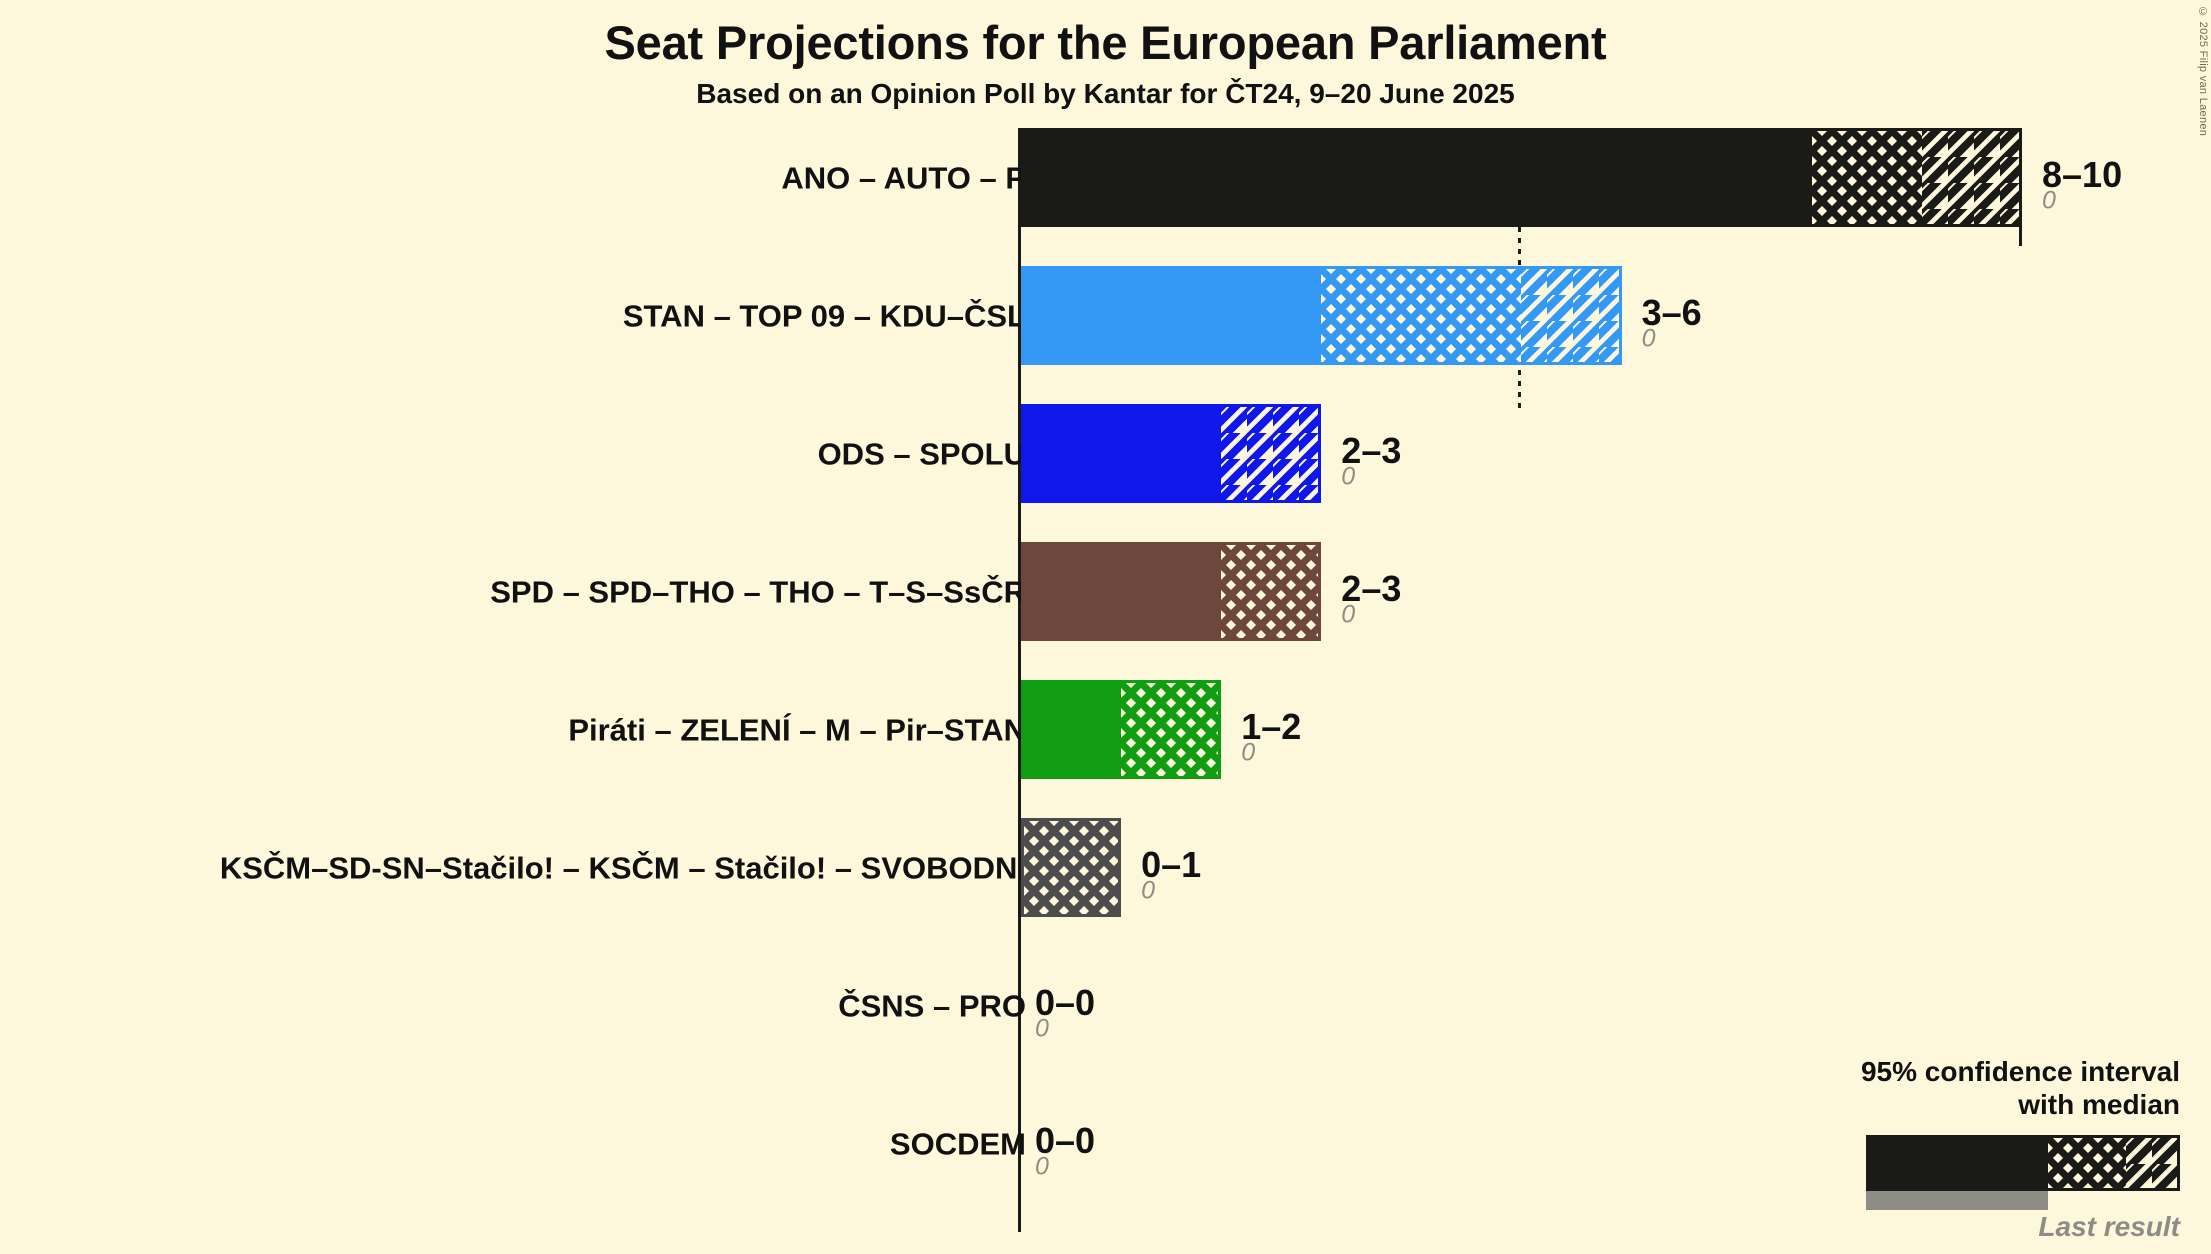  I want to click on bar-row: ANO – AUTO – P 8–10 0, so click(1105, 177).